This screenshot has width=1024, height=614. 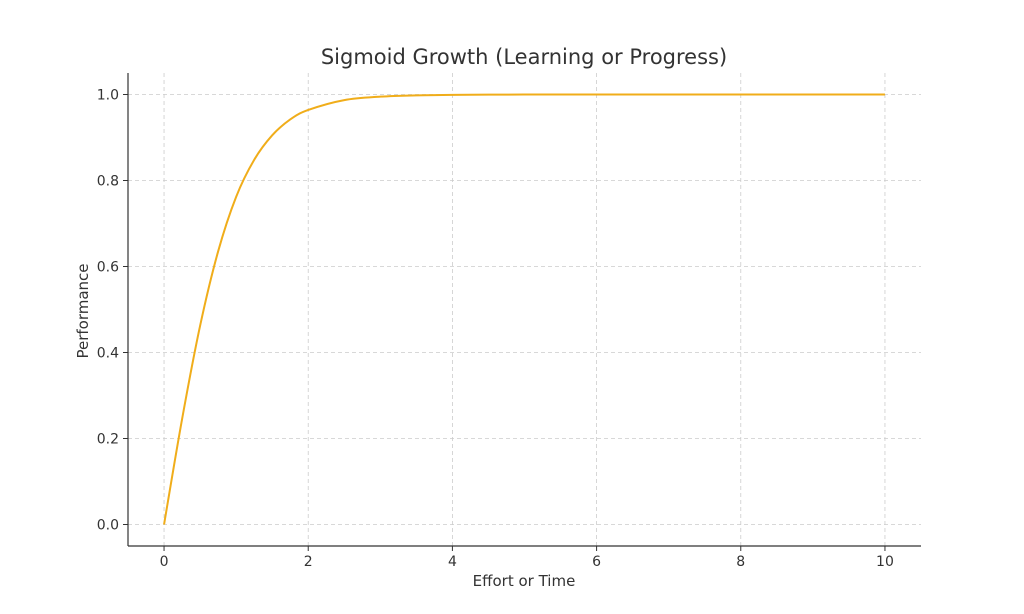 What do you see at coordinates (108, 268) in the screenshot?
I see `y-tick-label-3: 0.6` at bounding box center [108, 268].